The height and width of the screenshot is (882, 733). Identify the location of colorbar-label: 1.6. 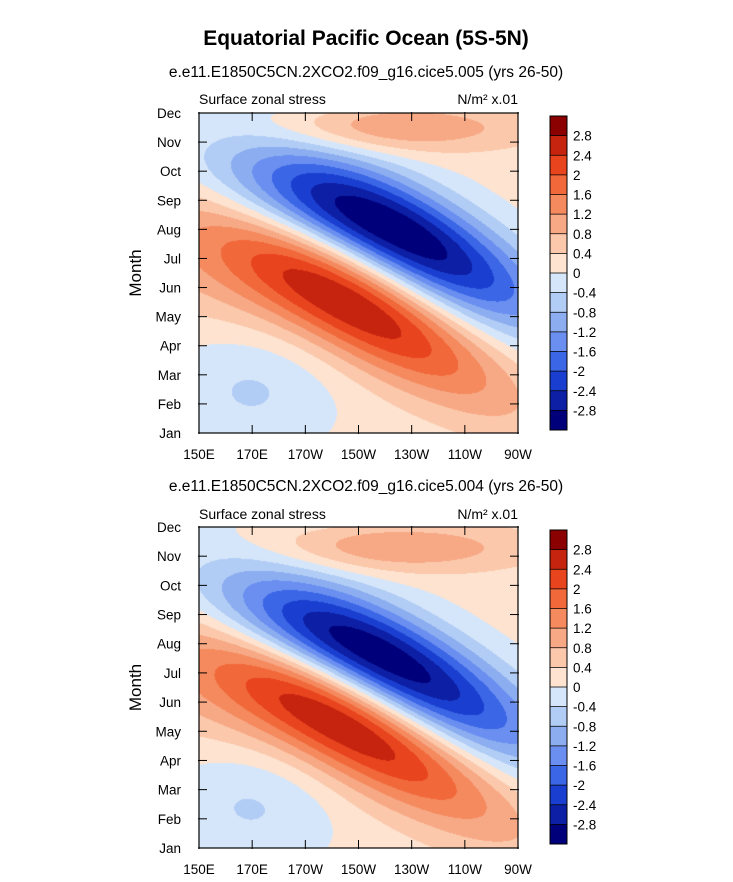
(582, 609).